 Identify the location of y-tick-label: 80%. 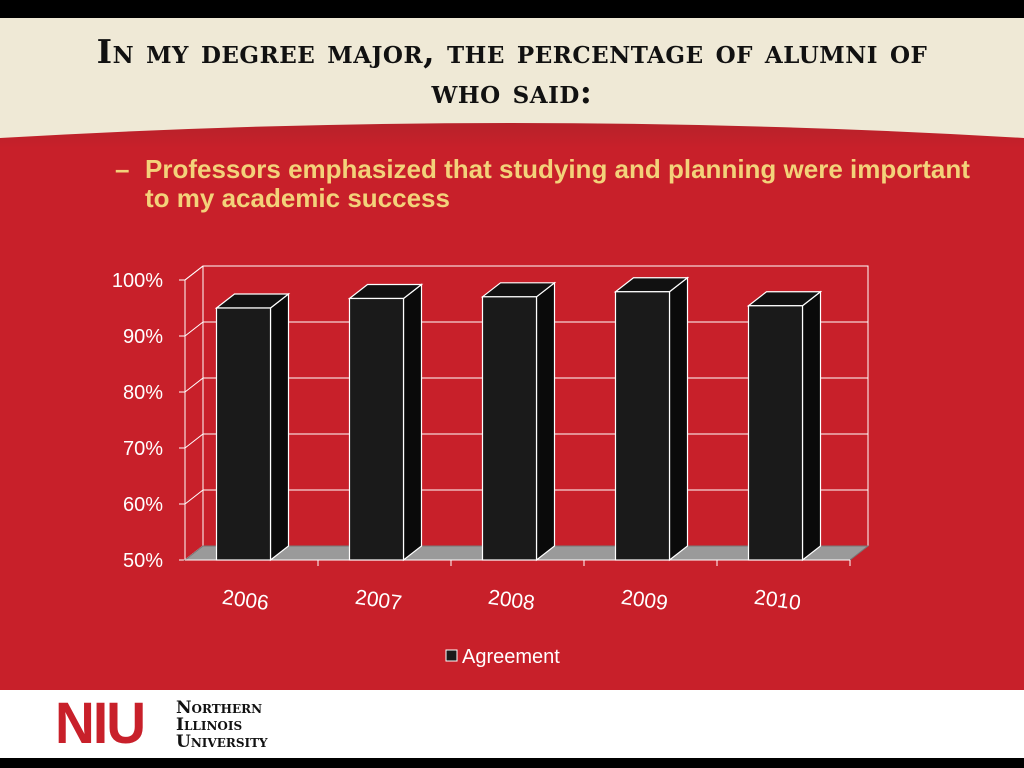
(143, 393).